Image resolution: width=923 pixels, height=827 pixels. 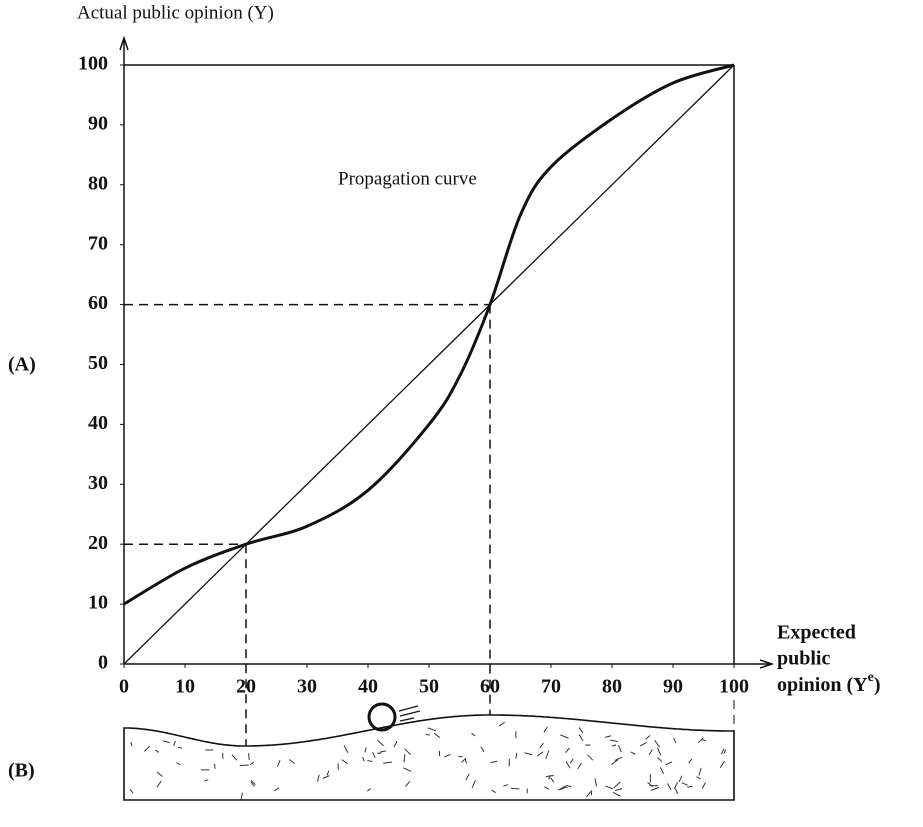 I want to click on y-tick-label: 10, so click(x=98, y=603).